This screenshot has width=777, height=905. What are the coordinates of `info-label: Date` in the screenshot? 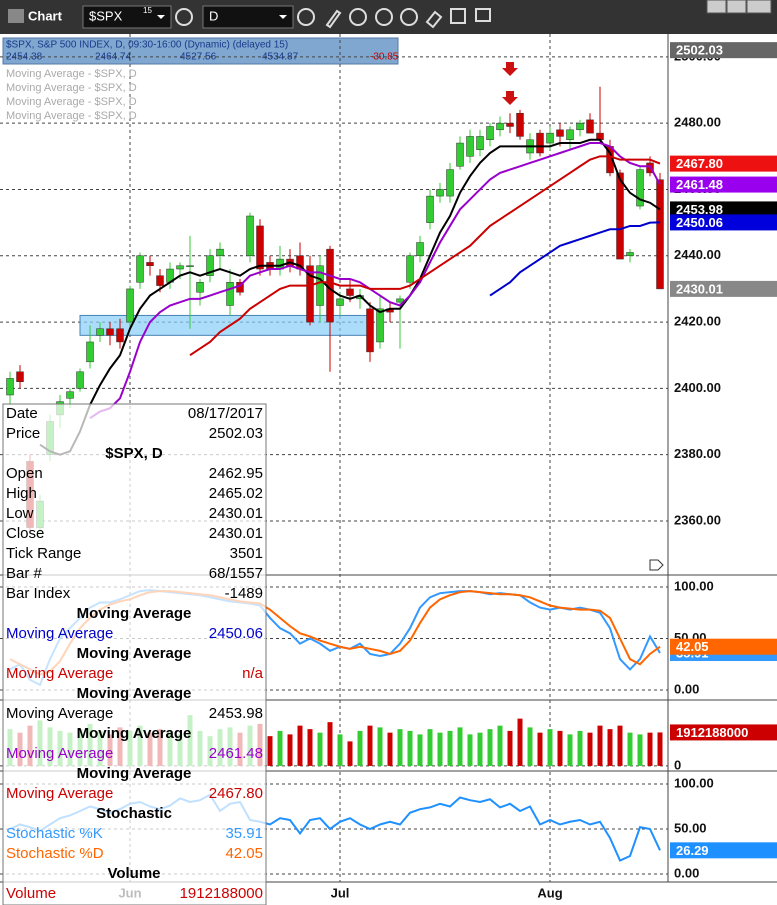 It's located at (22, 413).